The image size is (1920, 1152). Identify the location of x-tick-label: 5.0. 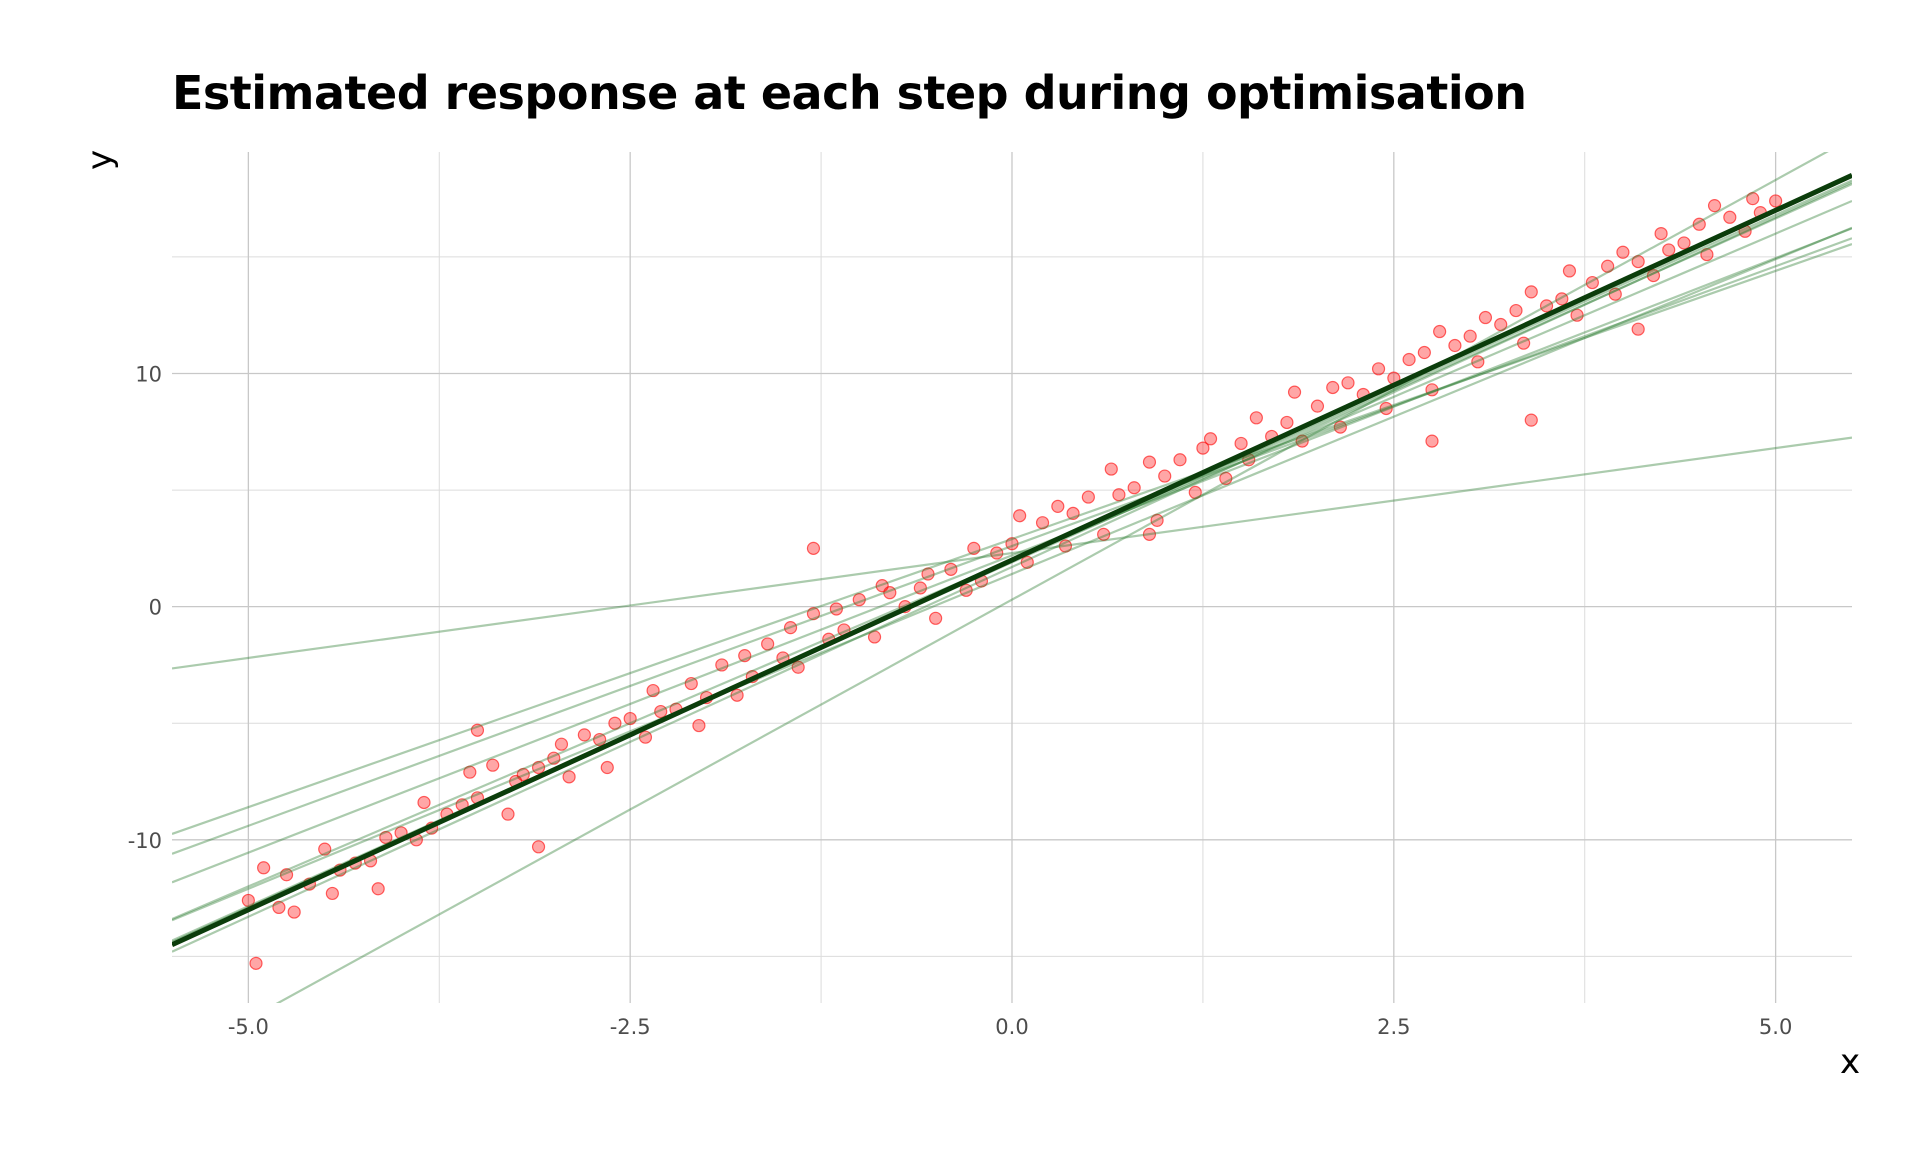
(1775, 1027).